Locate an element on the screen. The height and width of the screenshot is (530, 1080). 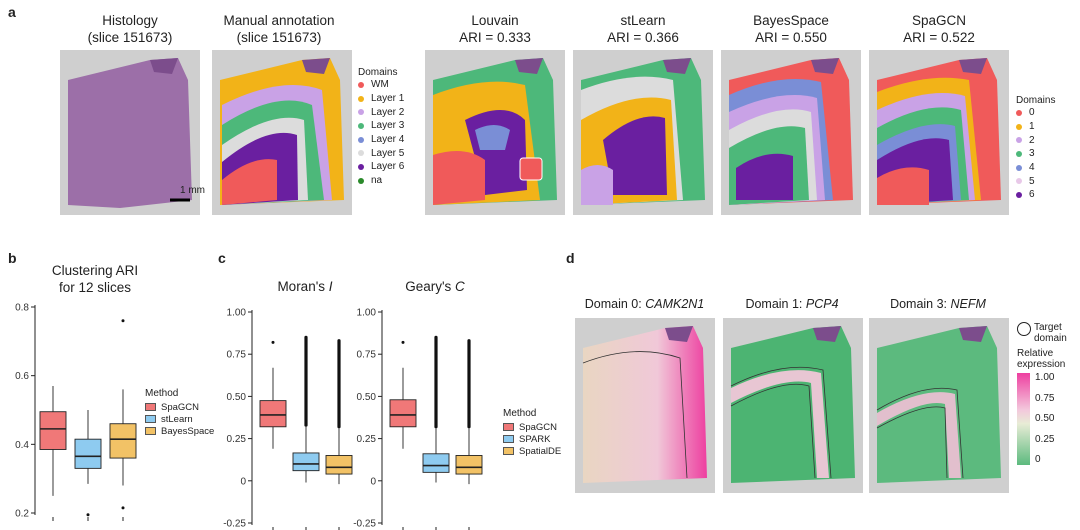
panel-letter-b: b is located at coordinates (12, 258).